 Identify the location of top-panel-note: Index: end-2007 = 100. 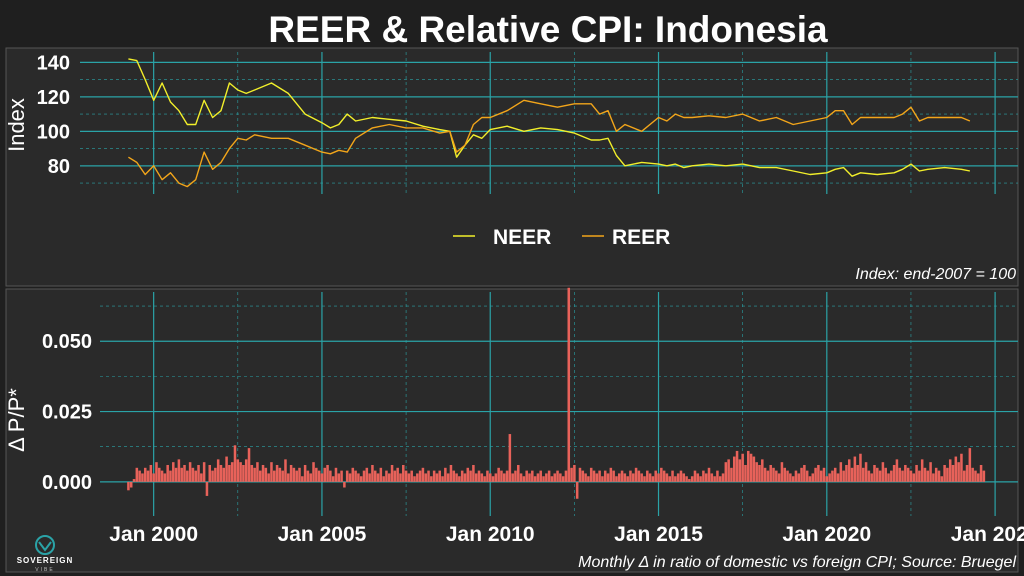
(935, 274).